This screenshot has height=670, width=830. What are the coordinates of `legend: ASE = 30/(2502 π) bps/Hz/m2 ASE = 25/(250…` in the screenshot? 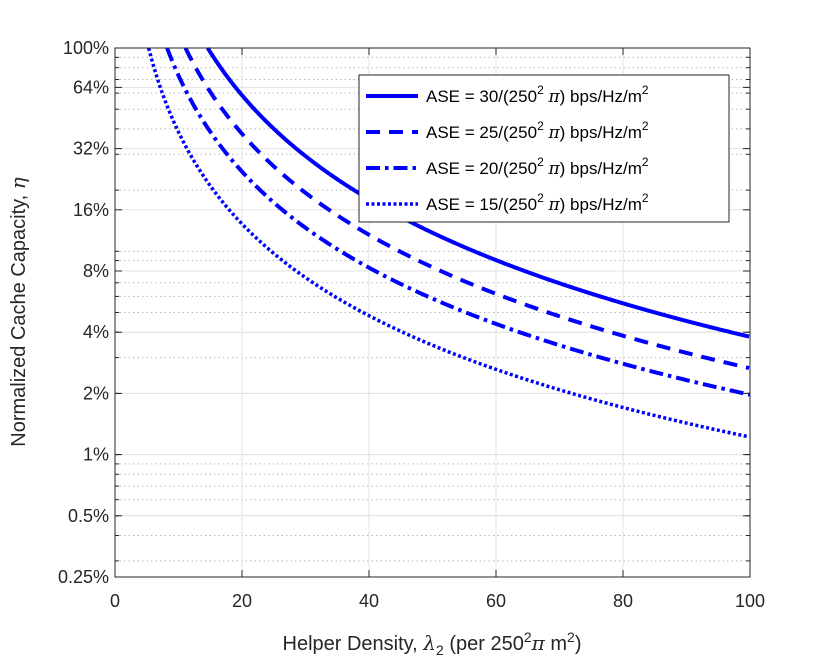 It's located at (544, 148).